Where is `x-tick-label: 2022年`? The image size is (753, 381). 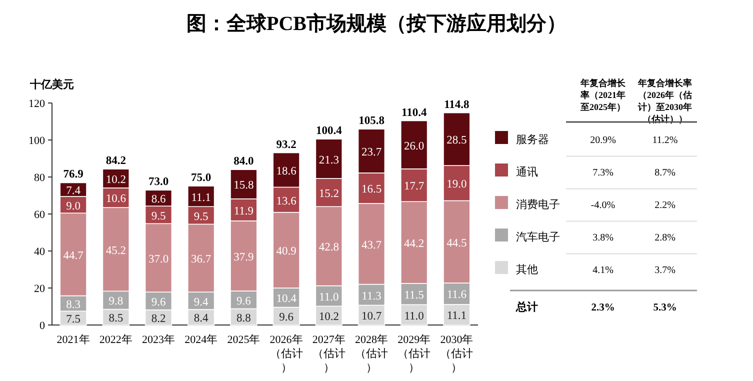 x-tick-label: 2022年 is located at coordinates (115, 340).